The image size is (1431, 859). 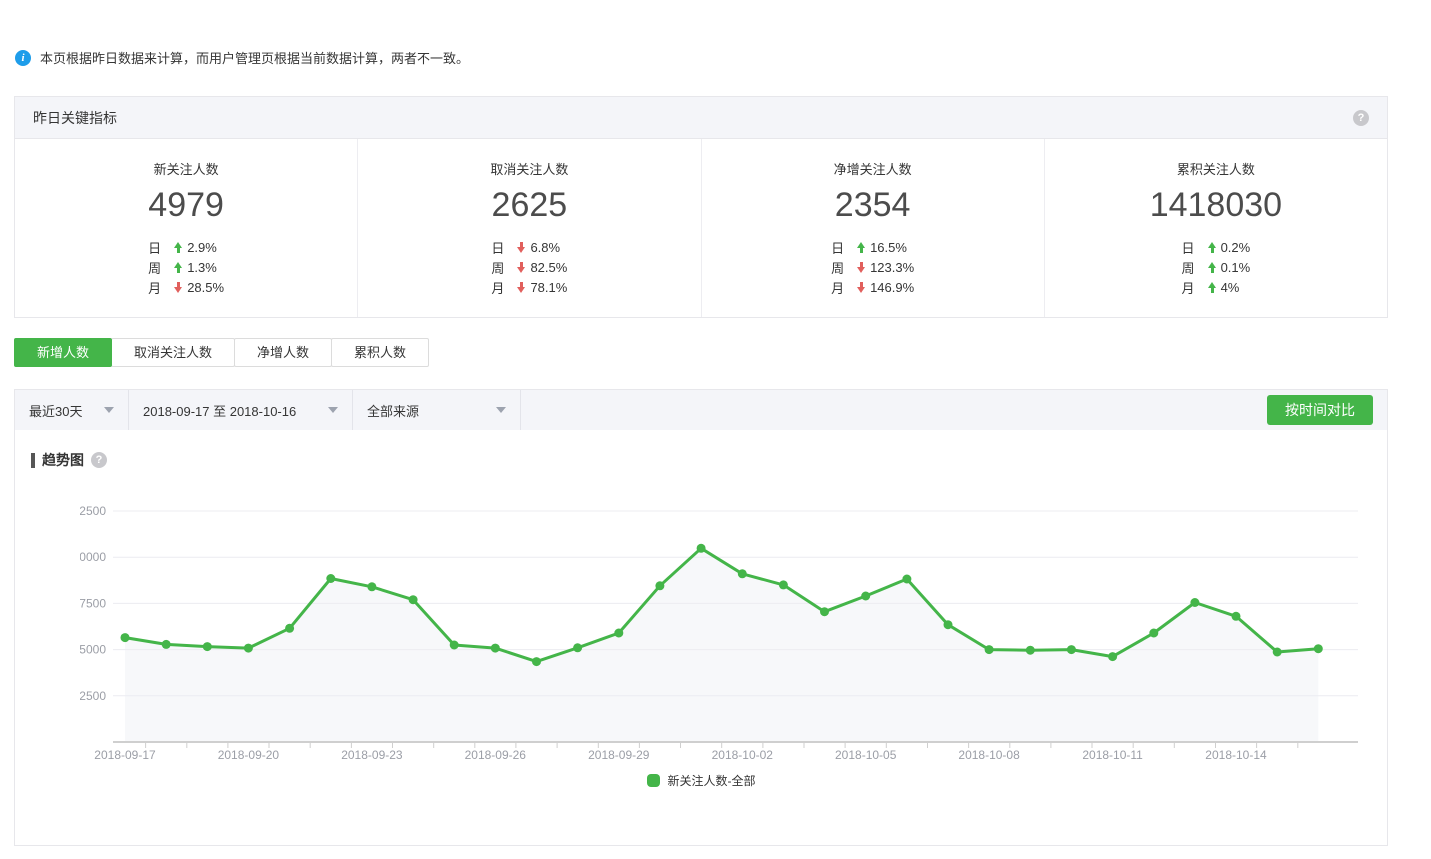 I want to click on info-banner-text: 本页根据昨日数据来计算，而用户管理页根据当前数据计算，两者不一致。, so click(x=255, y=58).